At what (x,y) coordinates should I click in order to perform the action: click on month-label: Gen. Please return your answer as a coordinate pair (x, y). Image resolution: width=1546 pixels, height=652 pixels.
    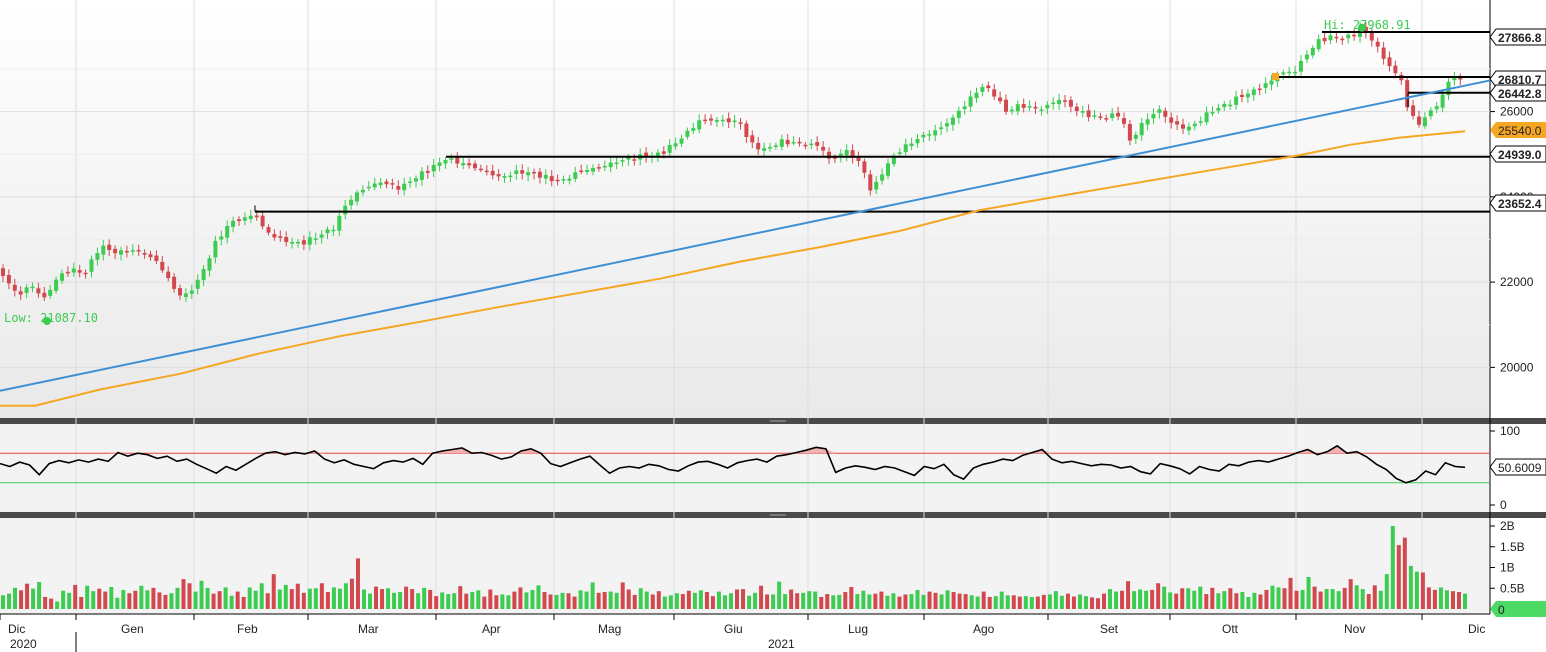
    Looking at the image, I should click on (132, 629).